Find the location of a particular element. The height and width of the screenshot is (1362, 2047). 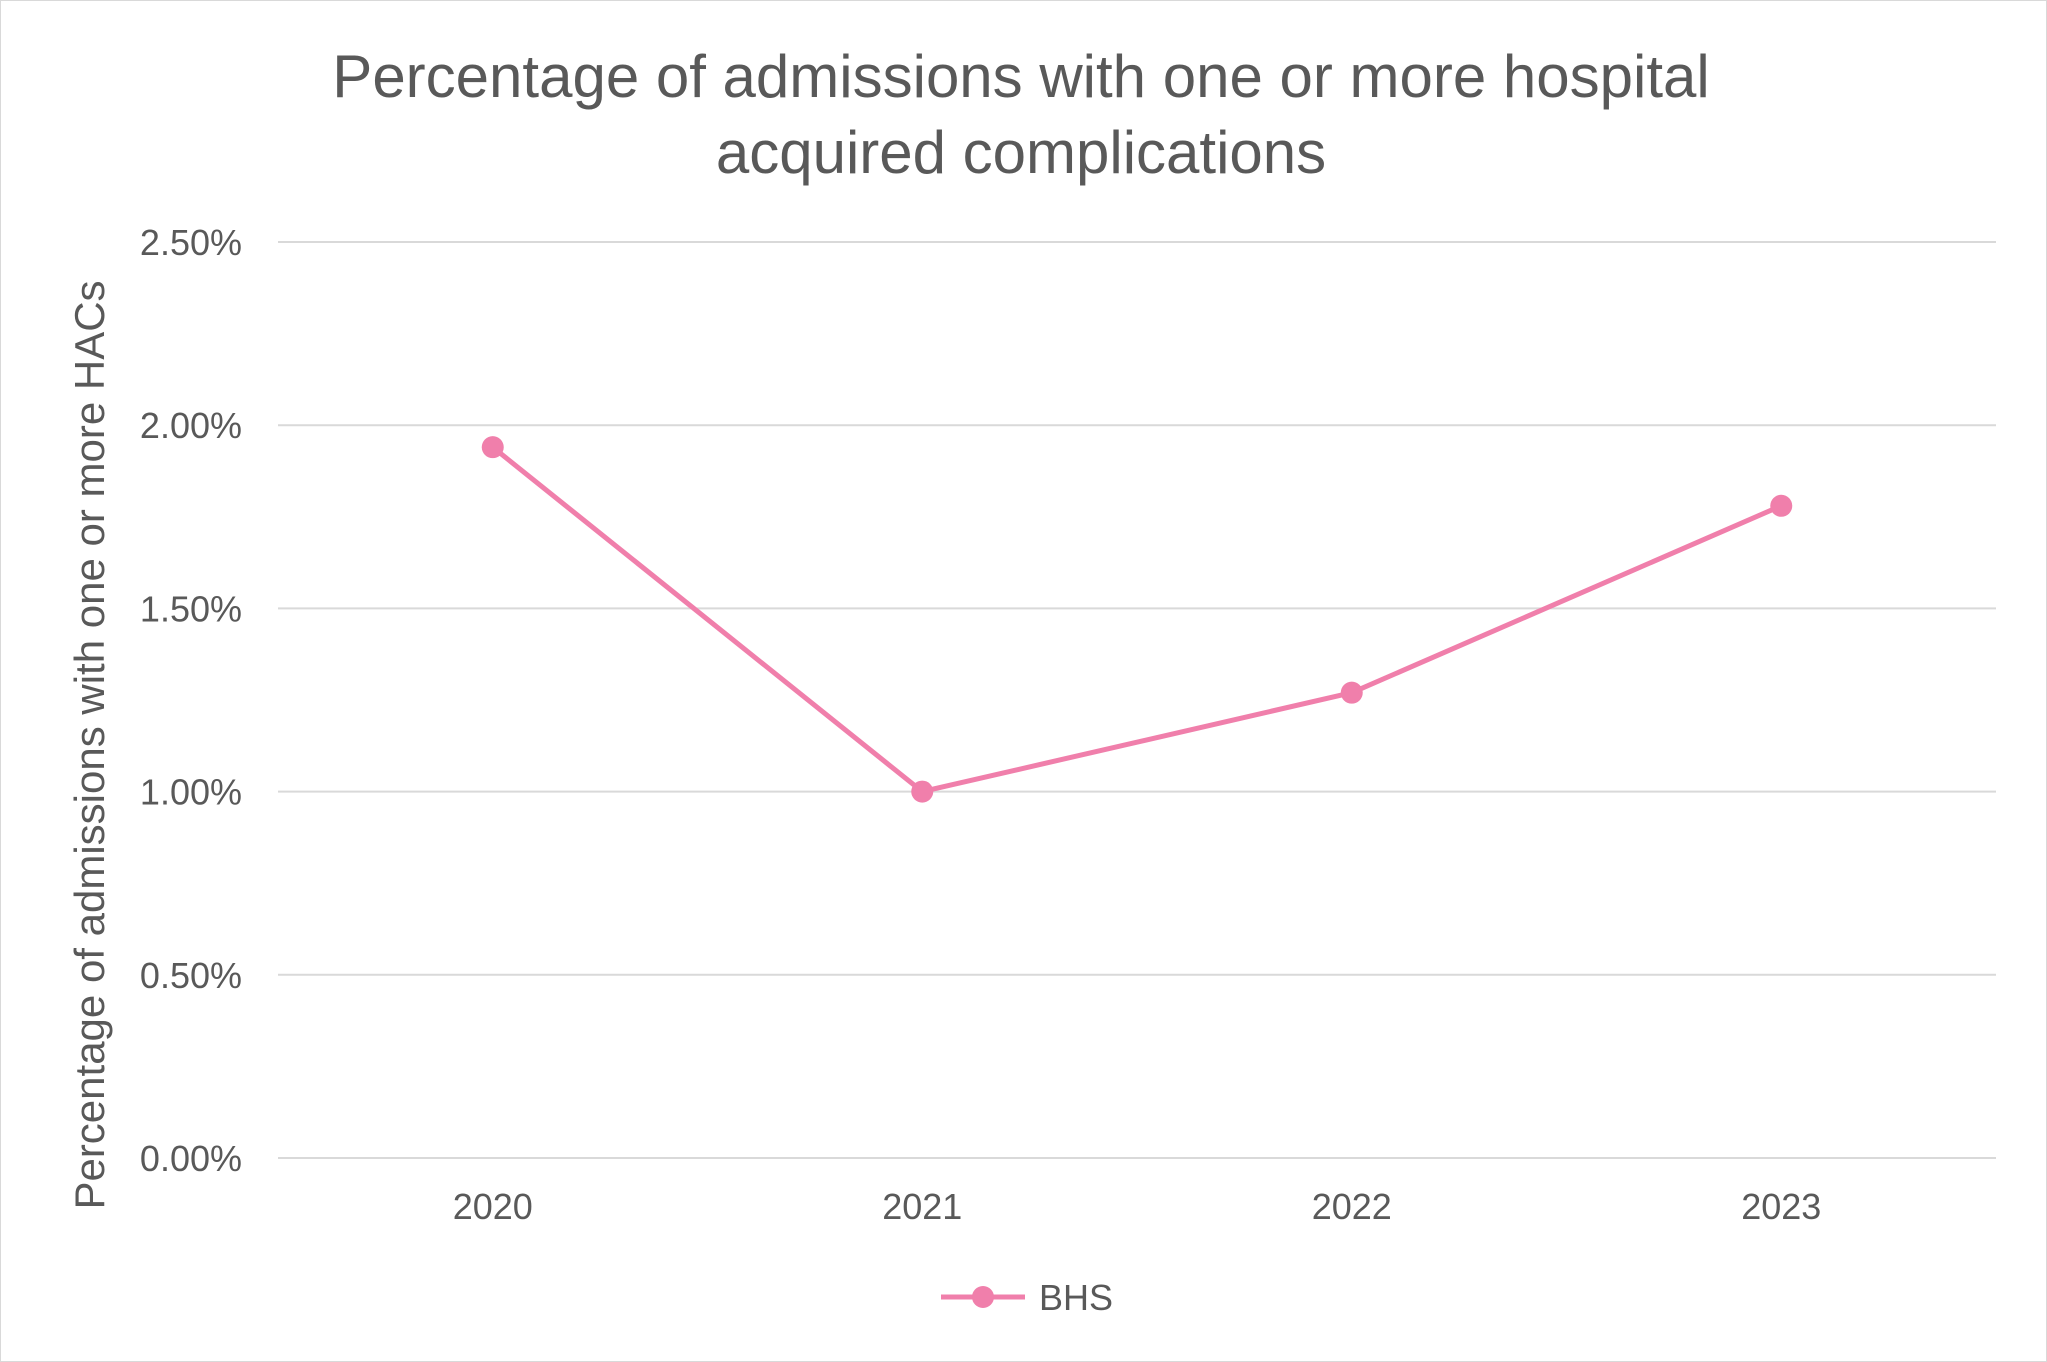

chart-title-line-2: acquired complications is located at coordinates (1021, 152).